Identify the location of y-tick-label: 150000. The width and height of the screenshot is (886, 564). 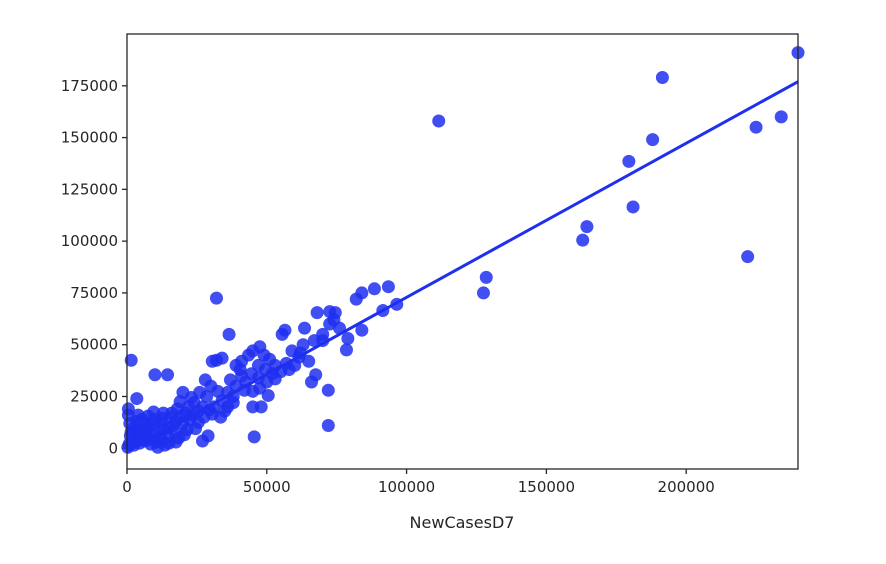
(89, 138).